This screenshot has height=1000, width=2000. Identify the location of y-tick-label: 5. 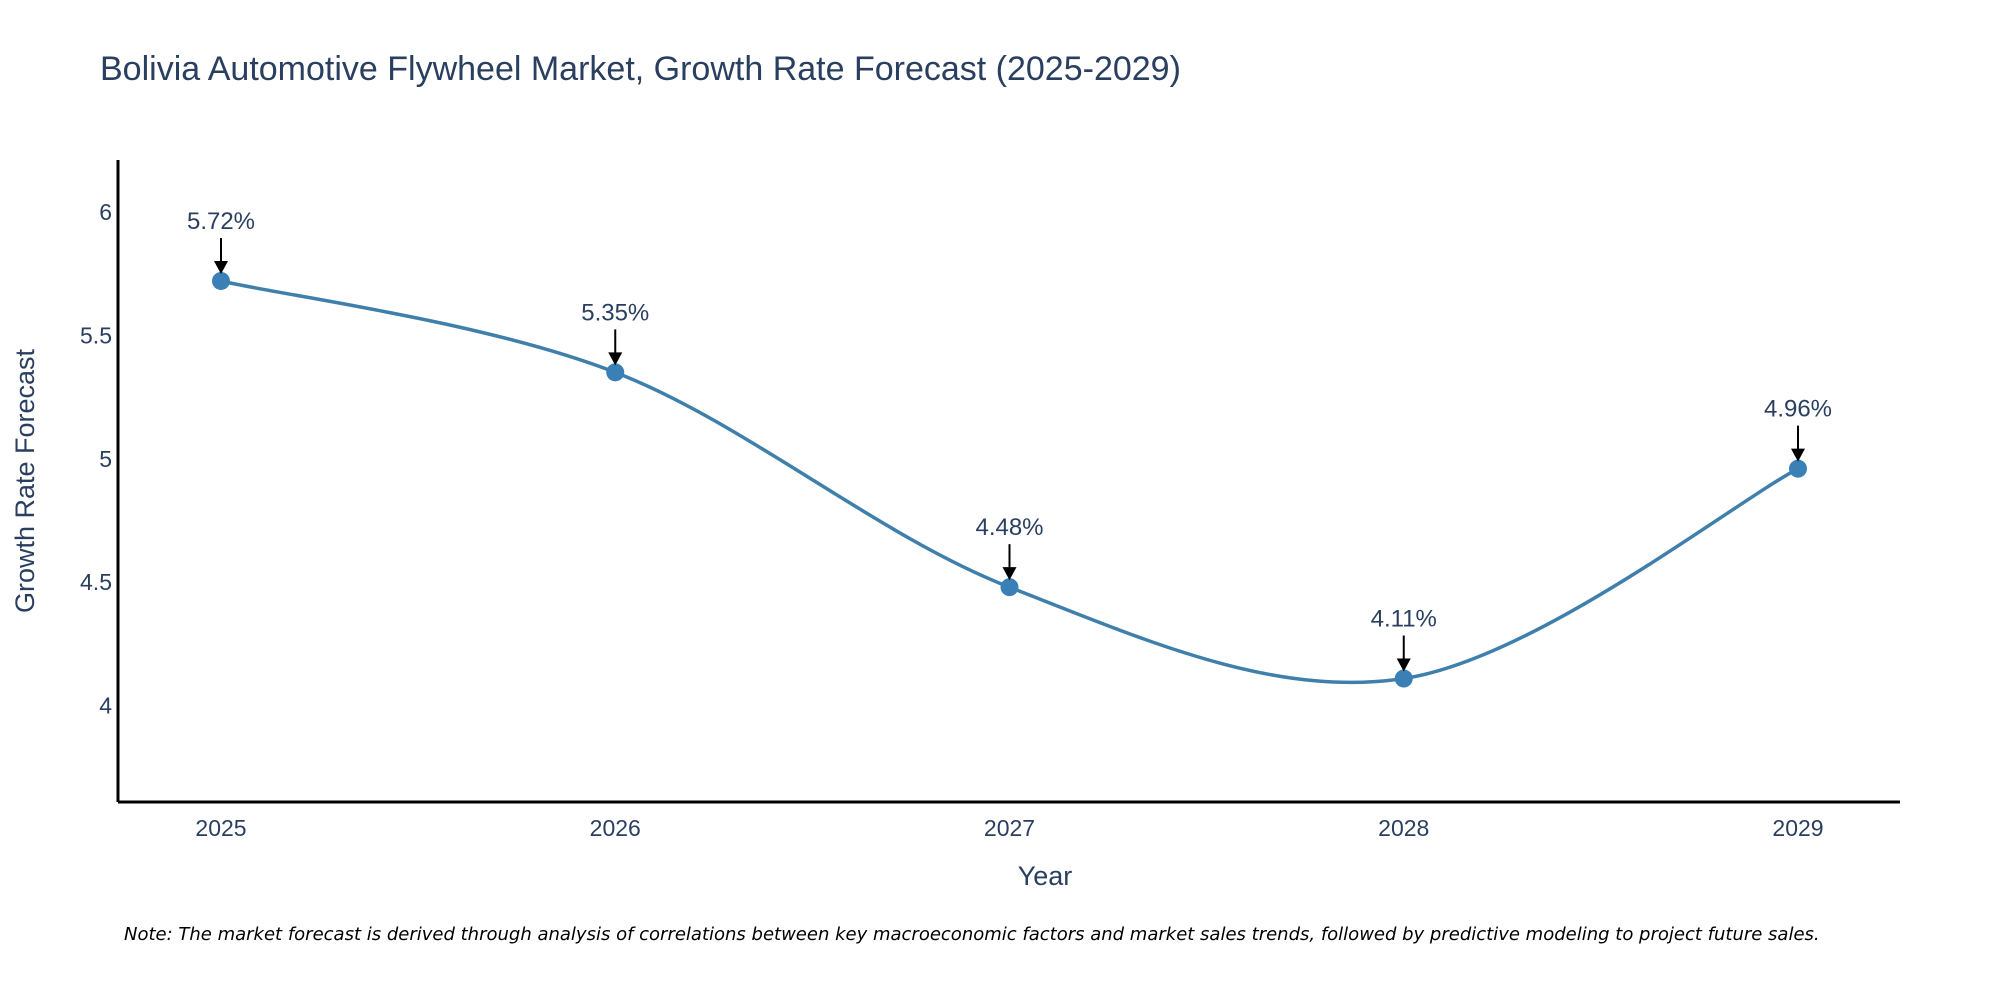
(105, 459).